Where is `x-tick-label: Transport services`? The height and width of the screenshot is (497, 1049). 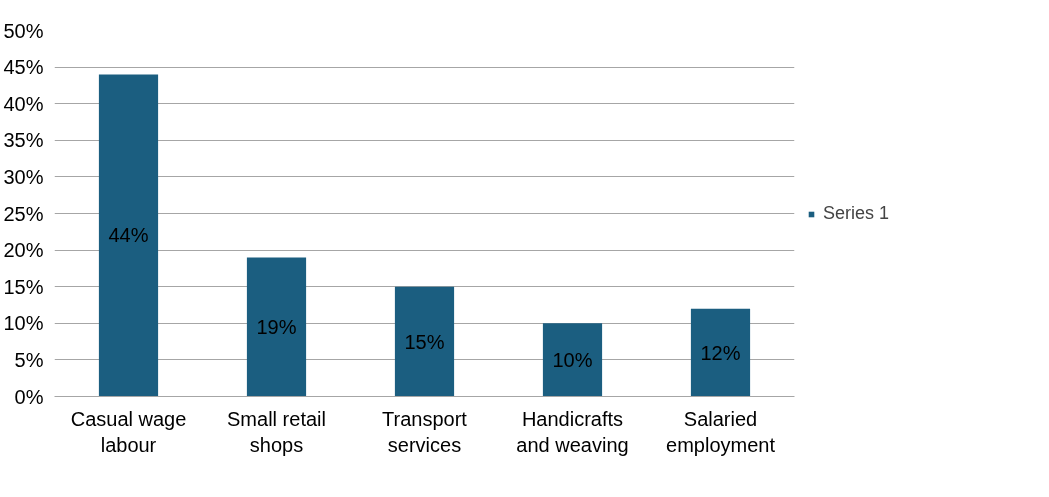 x-tick-label: Transport services is located at coordinates (425, 431).